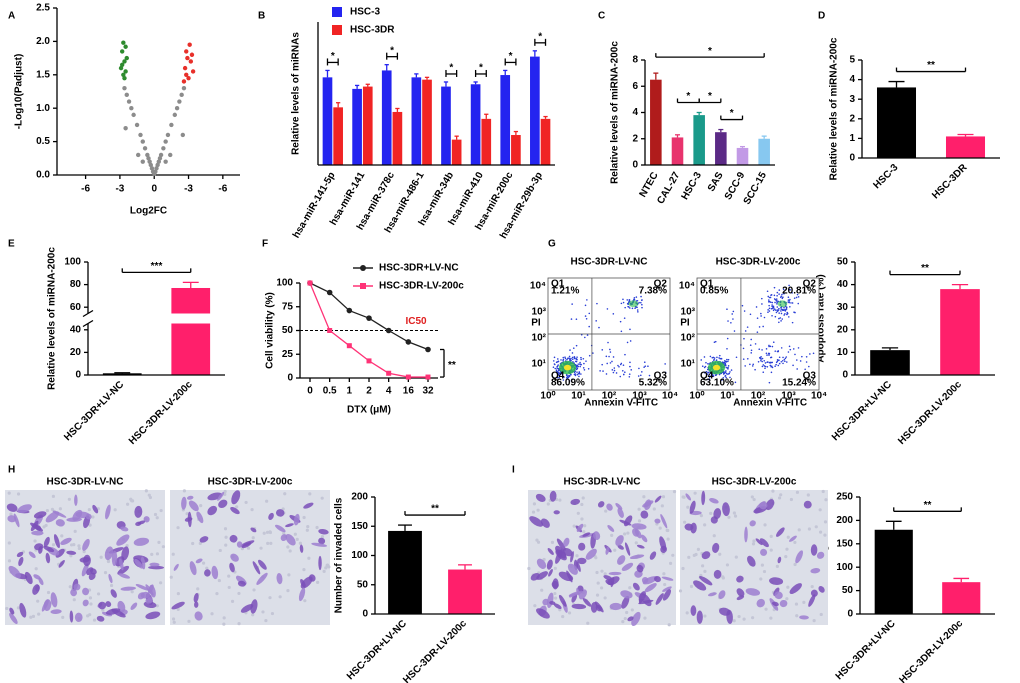  I want to click on x-axis-title: DTX (μM), so click(369, 410).